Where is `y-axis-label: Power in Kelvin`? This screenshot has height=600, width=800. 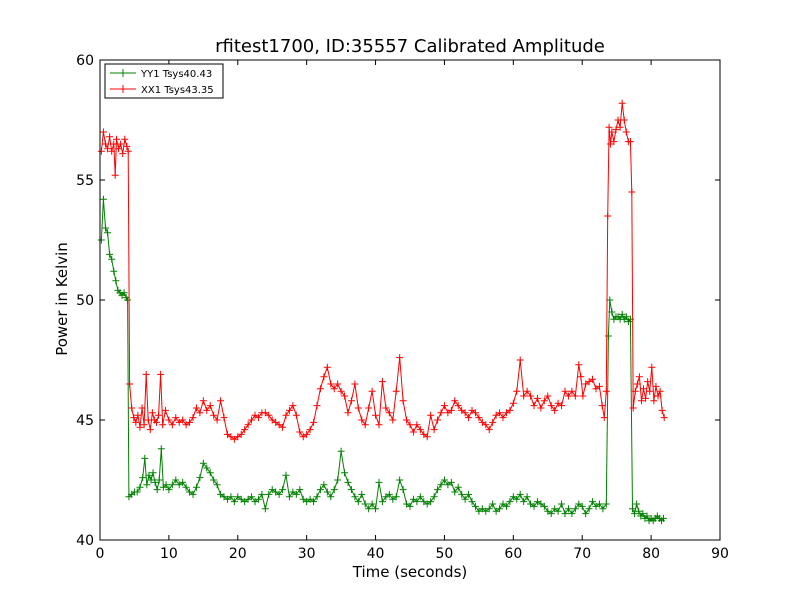
y-axis-label: Power in Kelvin is located at coordinates (62, 299).